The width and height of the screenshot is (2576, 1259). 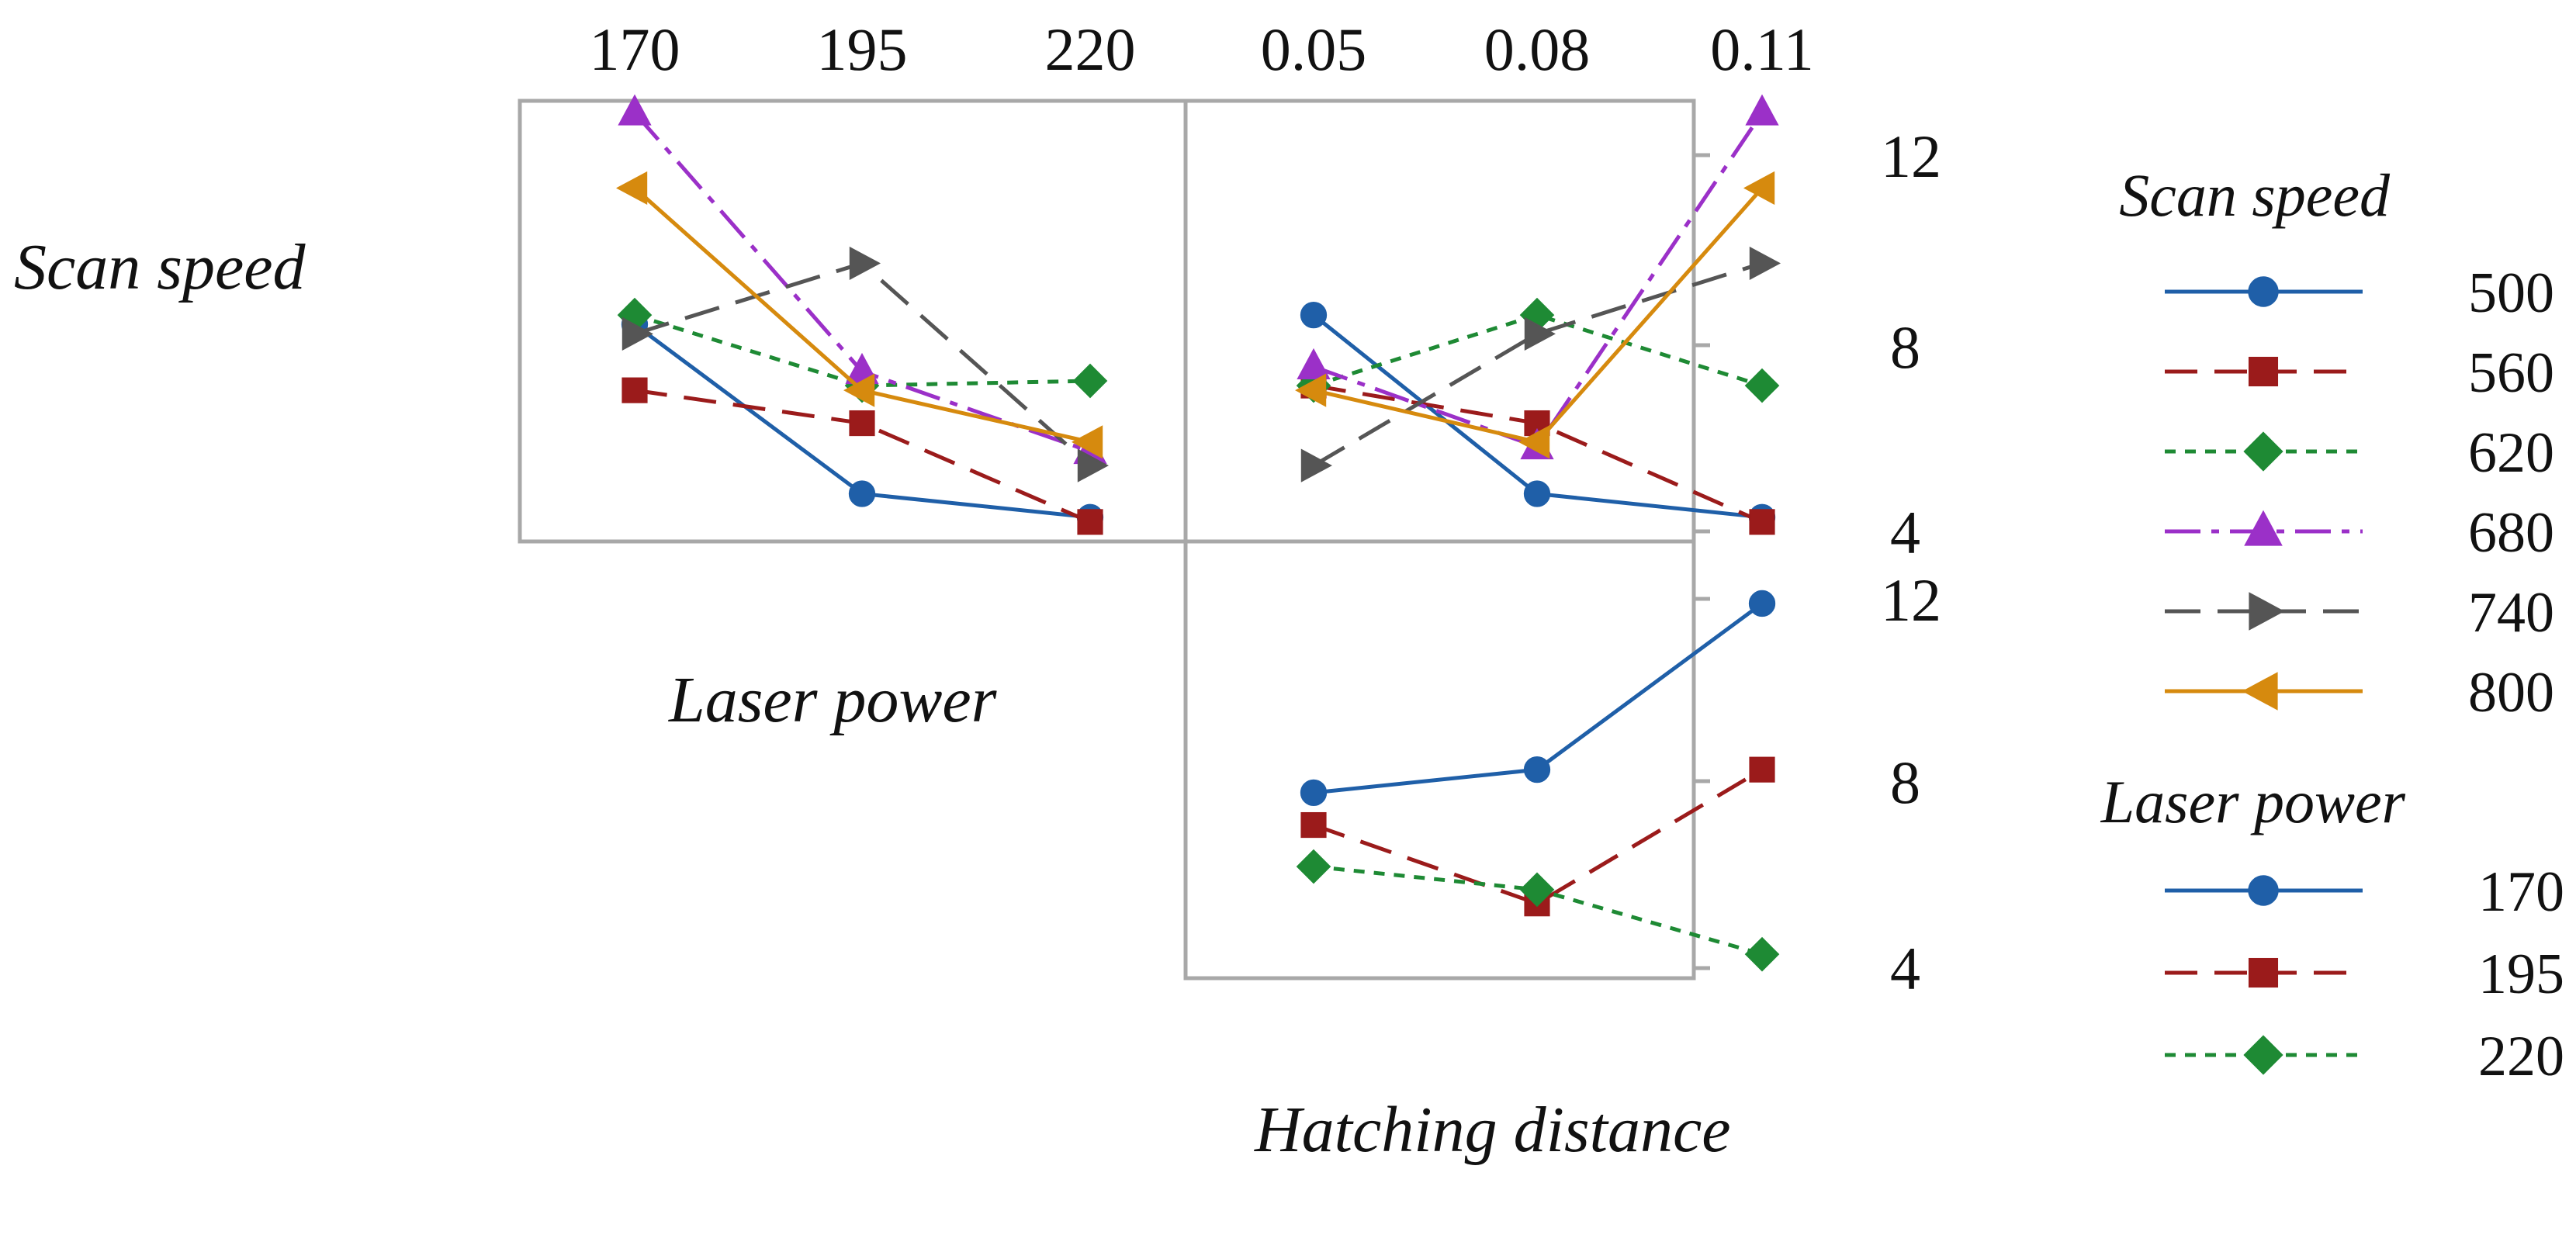 What do you see at coordinates (2511, 533) in the screenshot?
I see `legend-label-680: 680` at bounding box center [2511, 533].